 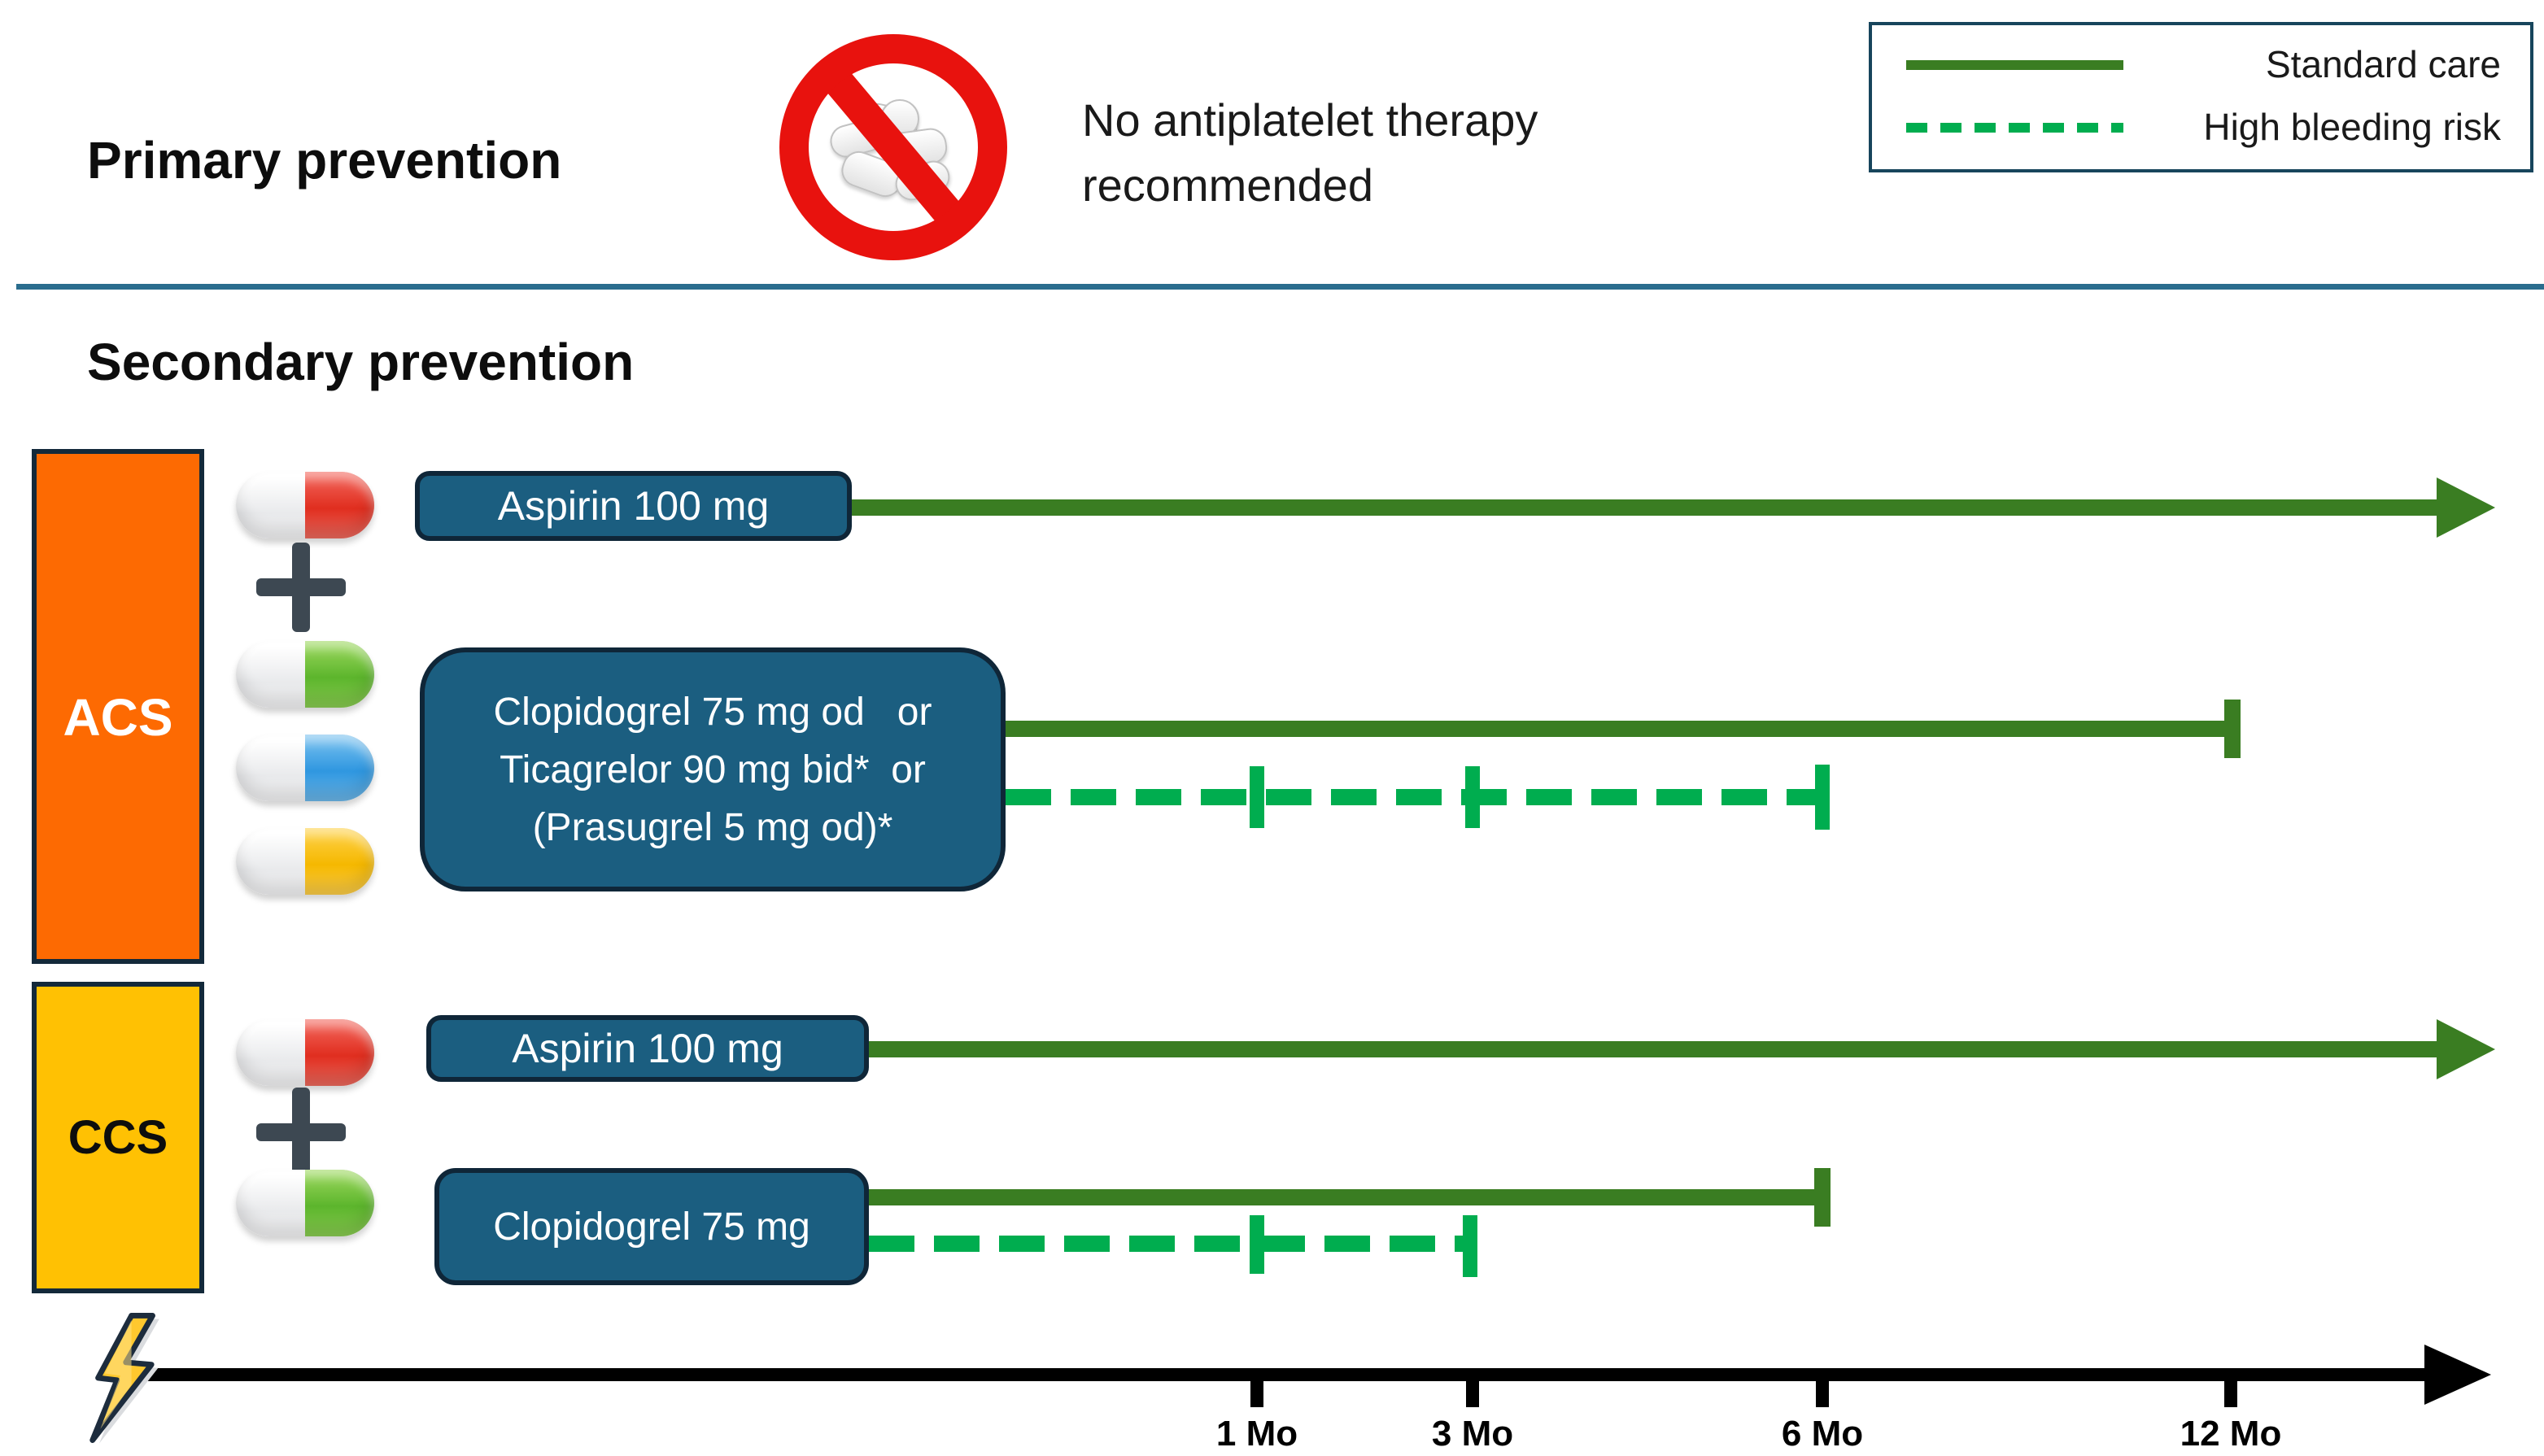 I want to click on legend-label-standard-care: Standard care, so click(x=2383, y=64).